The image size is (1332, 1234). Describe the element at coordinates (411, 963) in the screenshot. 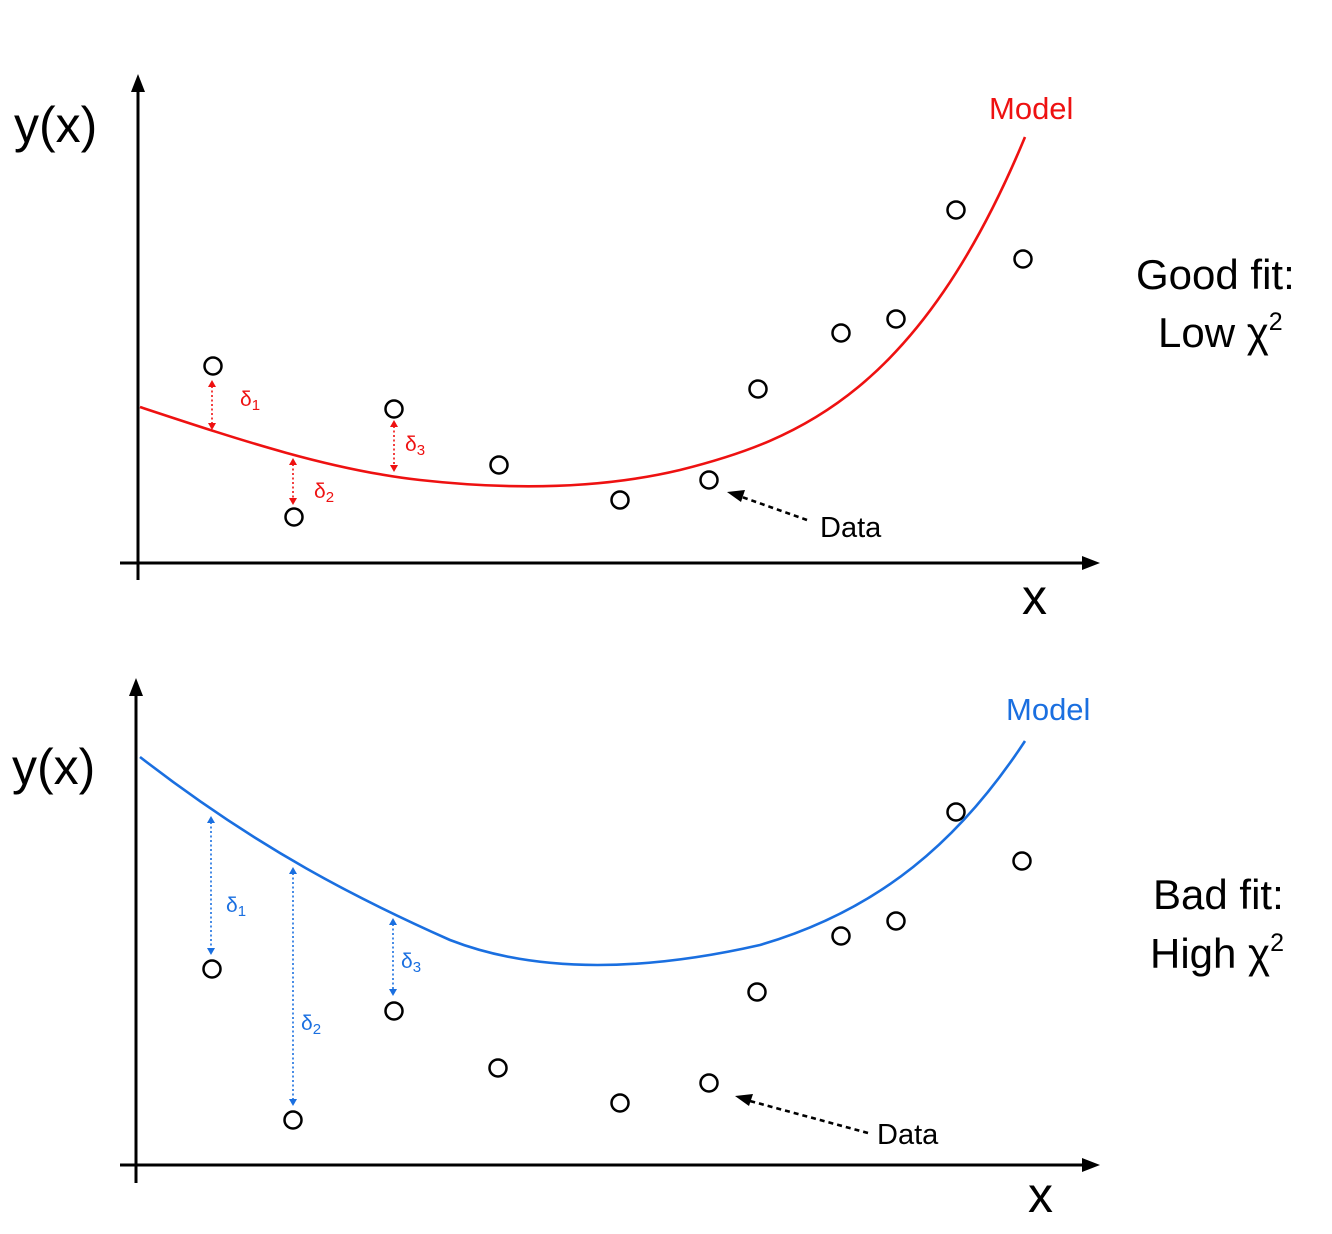

I see `bad-delta-3-label: δ3` at that location.